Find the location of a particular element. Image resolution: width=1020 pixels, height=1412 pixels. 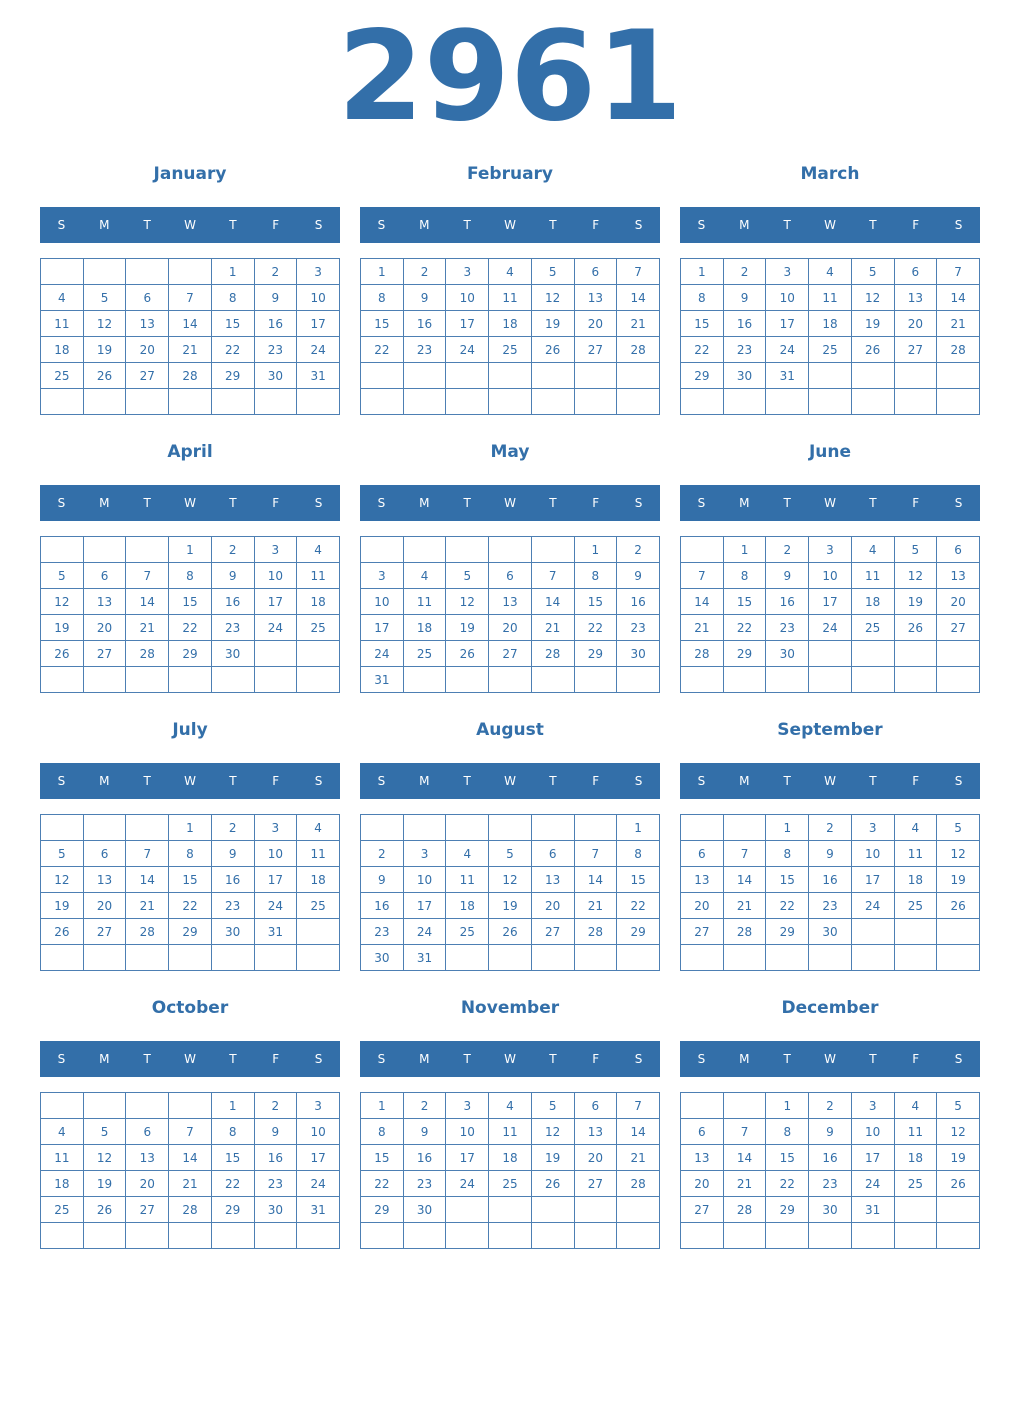

day-cell: 27 is located at coordinates (595, 349).